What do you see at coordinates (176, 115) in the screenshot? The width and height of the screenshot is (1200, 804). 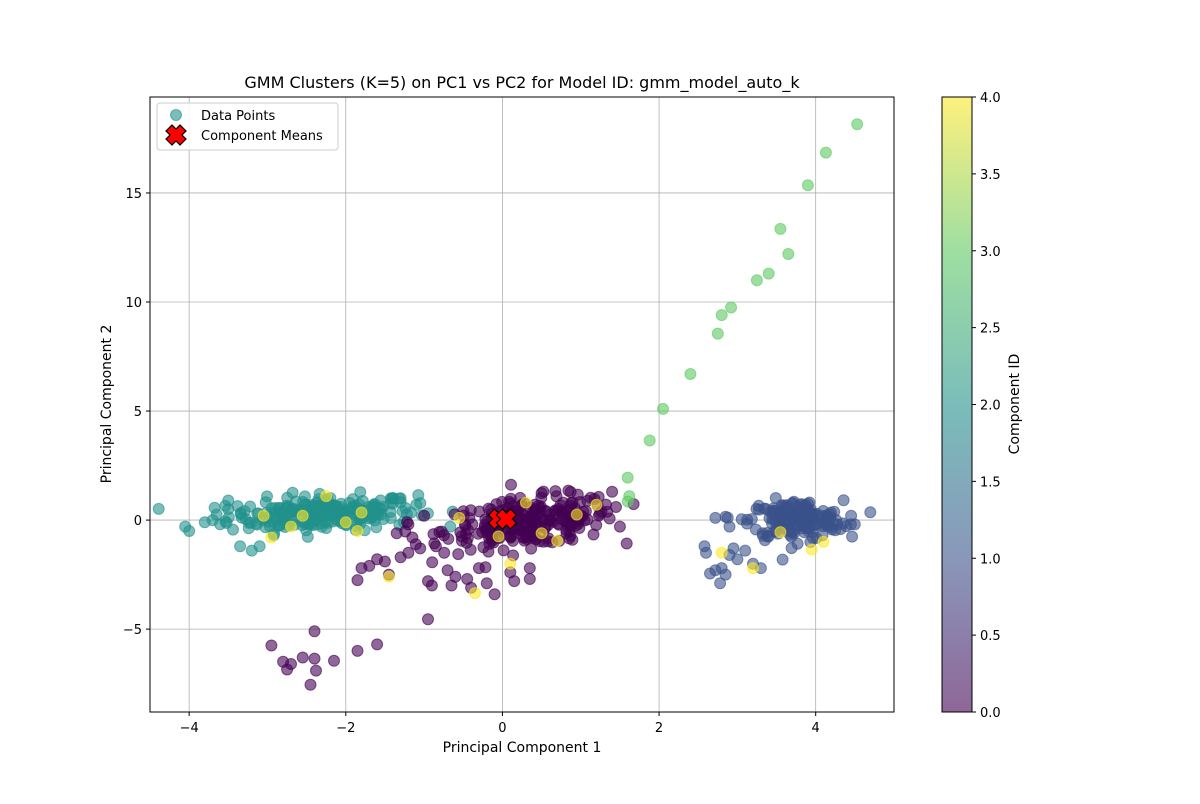 I see `legend-data-points-marker` at bounding box center [176, 115].